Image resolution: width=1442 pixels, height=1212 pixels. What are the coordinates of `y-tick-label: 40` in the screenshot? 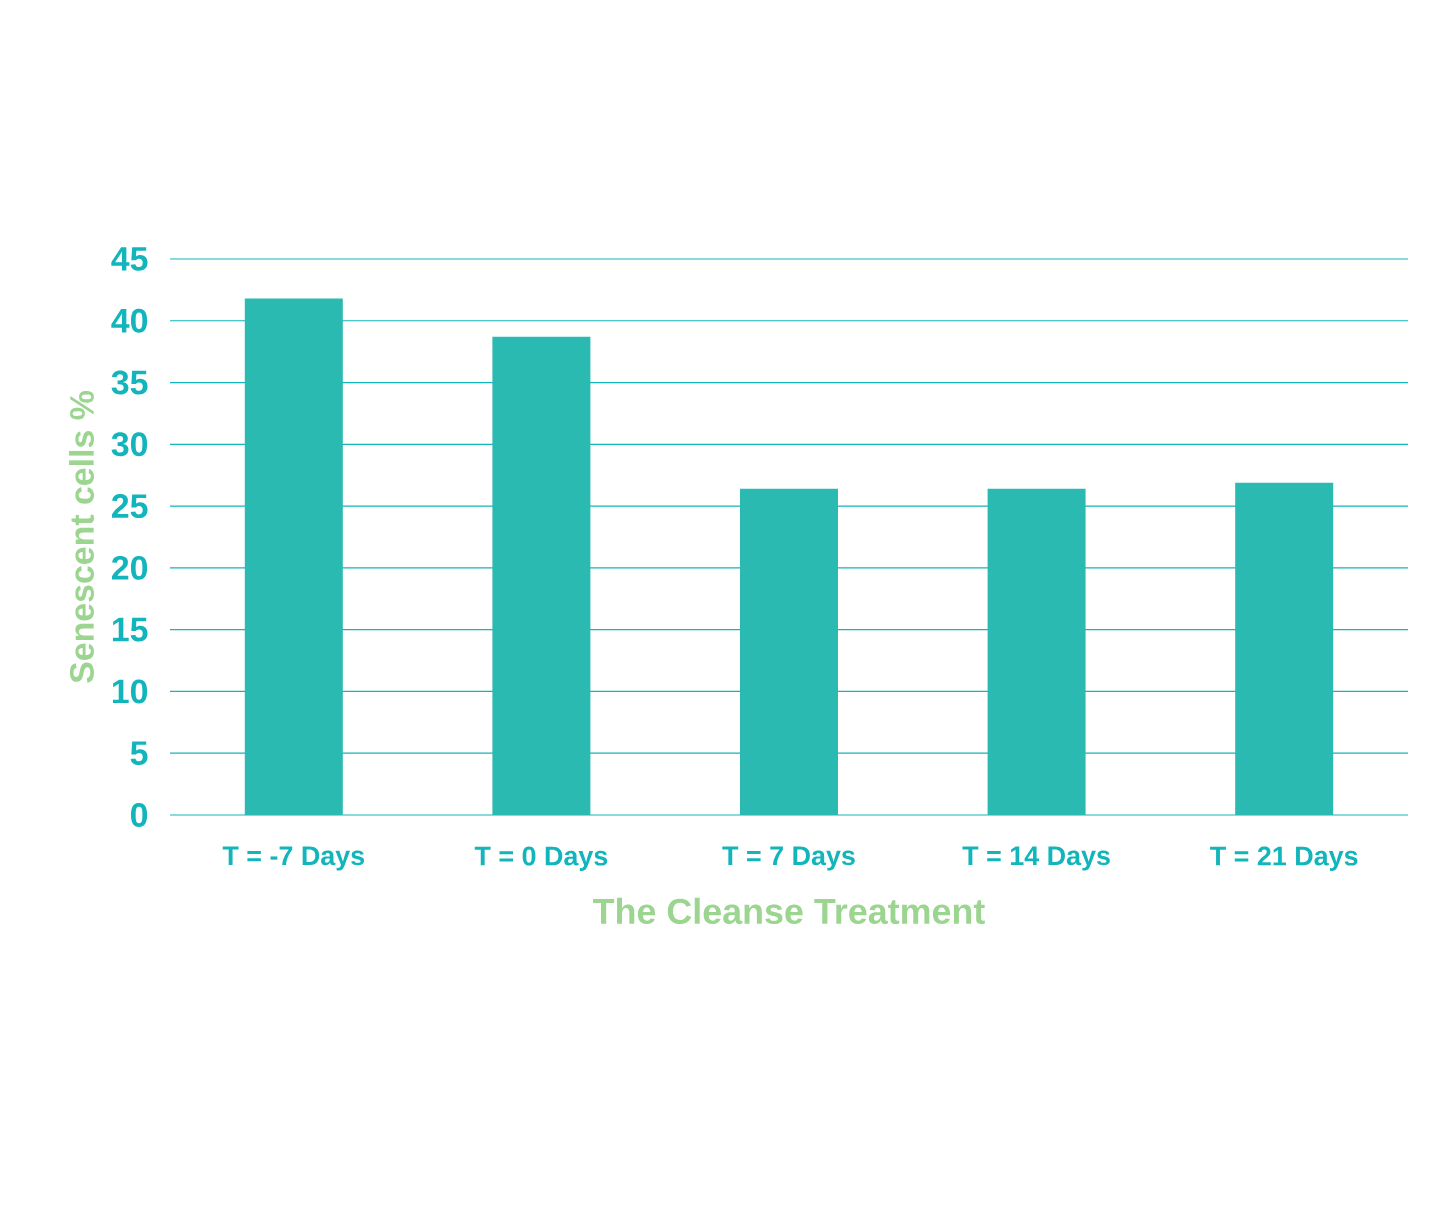 It's located at (129, 320).